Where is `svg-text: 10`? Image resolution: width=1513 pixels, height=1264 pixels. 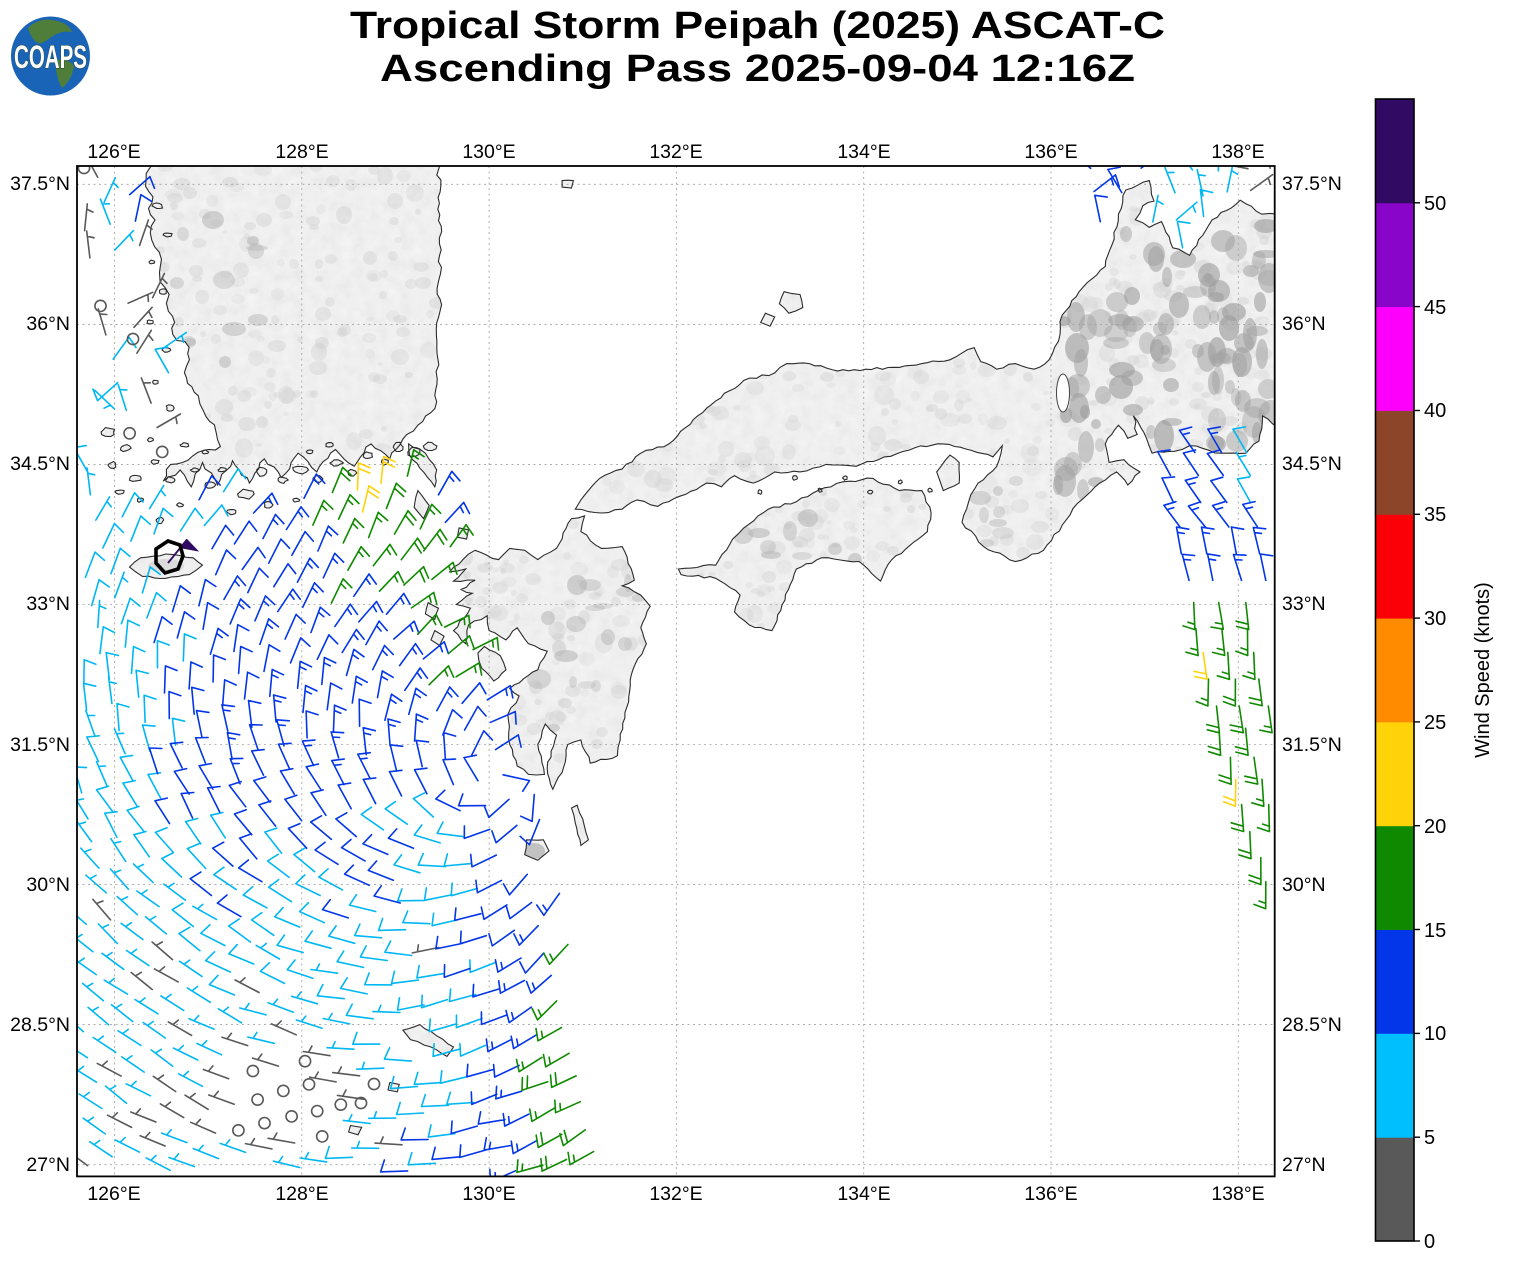
svg-text: 10 is located at coordinates (1435, 1034).